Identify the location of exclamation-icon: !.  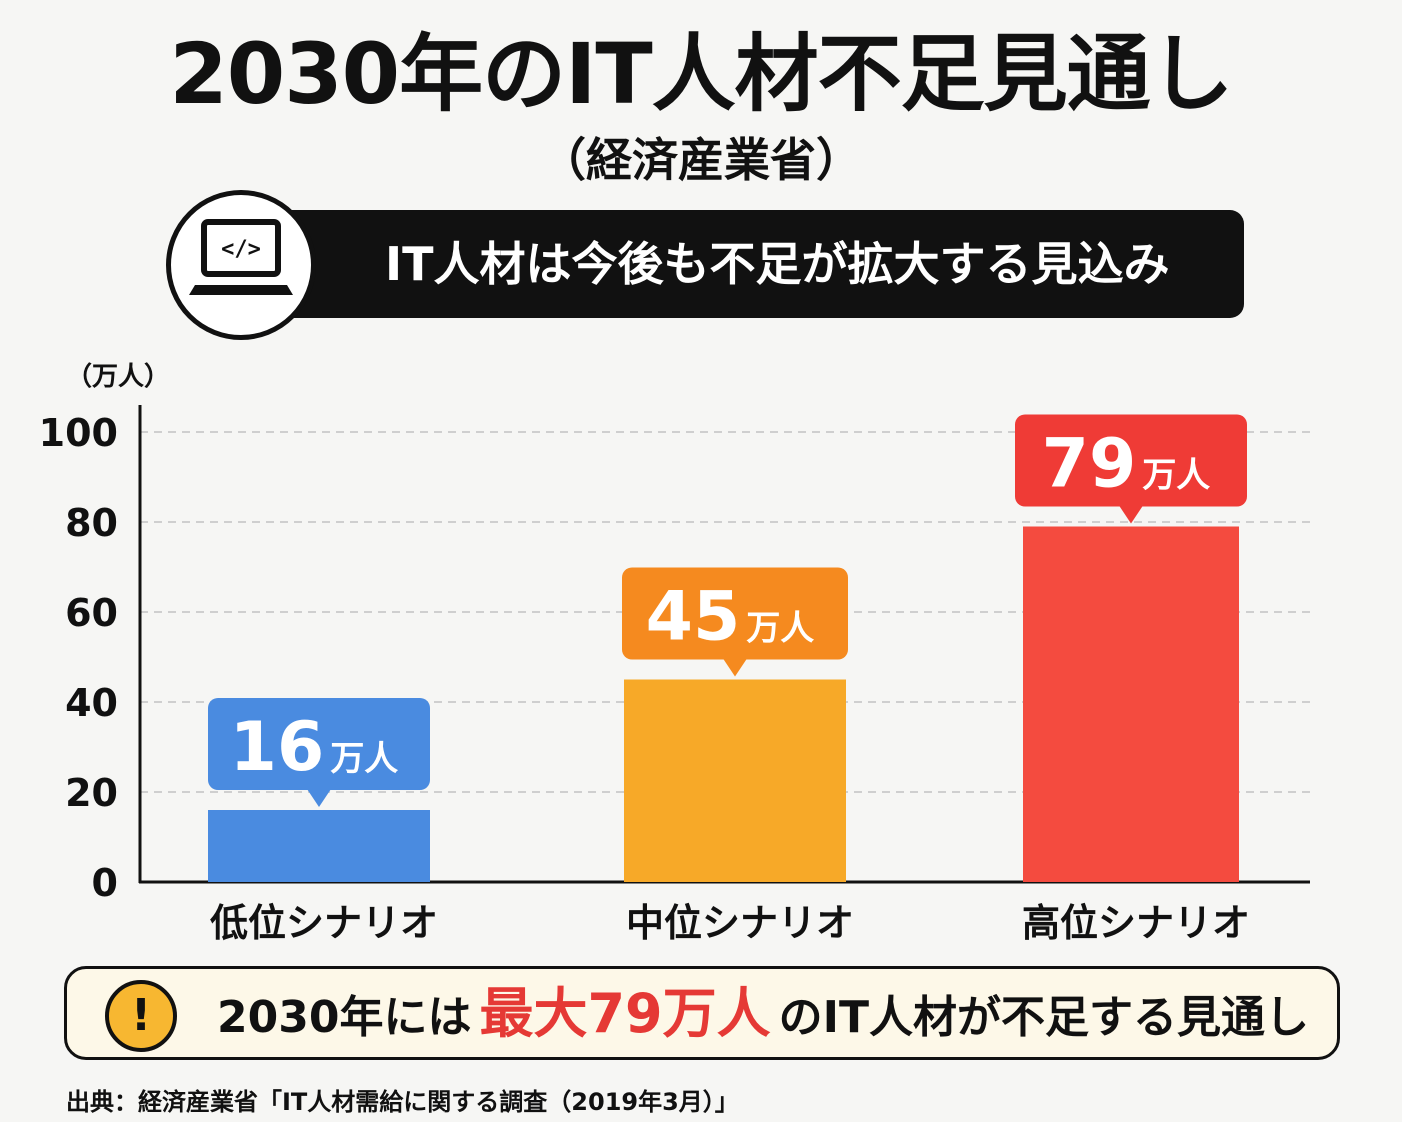
(141, 1016).